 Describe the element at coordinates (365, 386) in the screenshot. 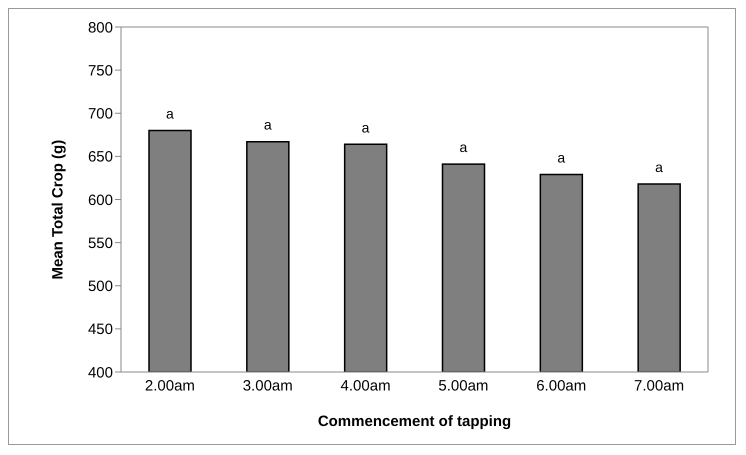

I see `x-tick-label: 4.00am` at that location.